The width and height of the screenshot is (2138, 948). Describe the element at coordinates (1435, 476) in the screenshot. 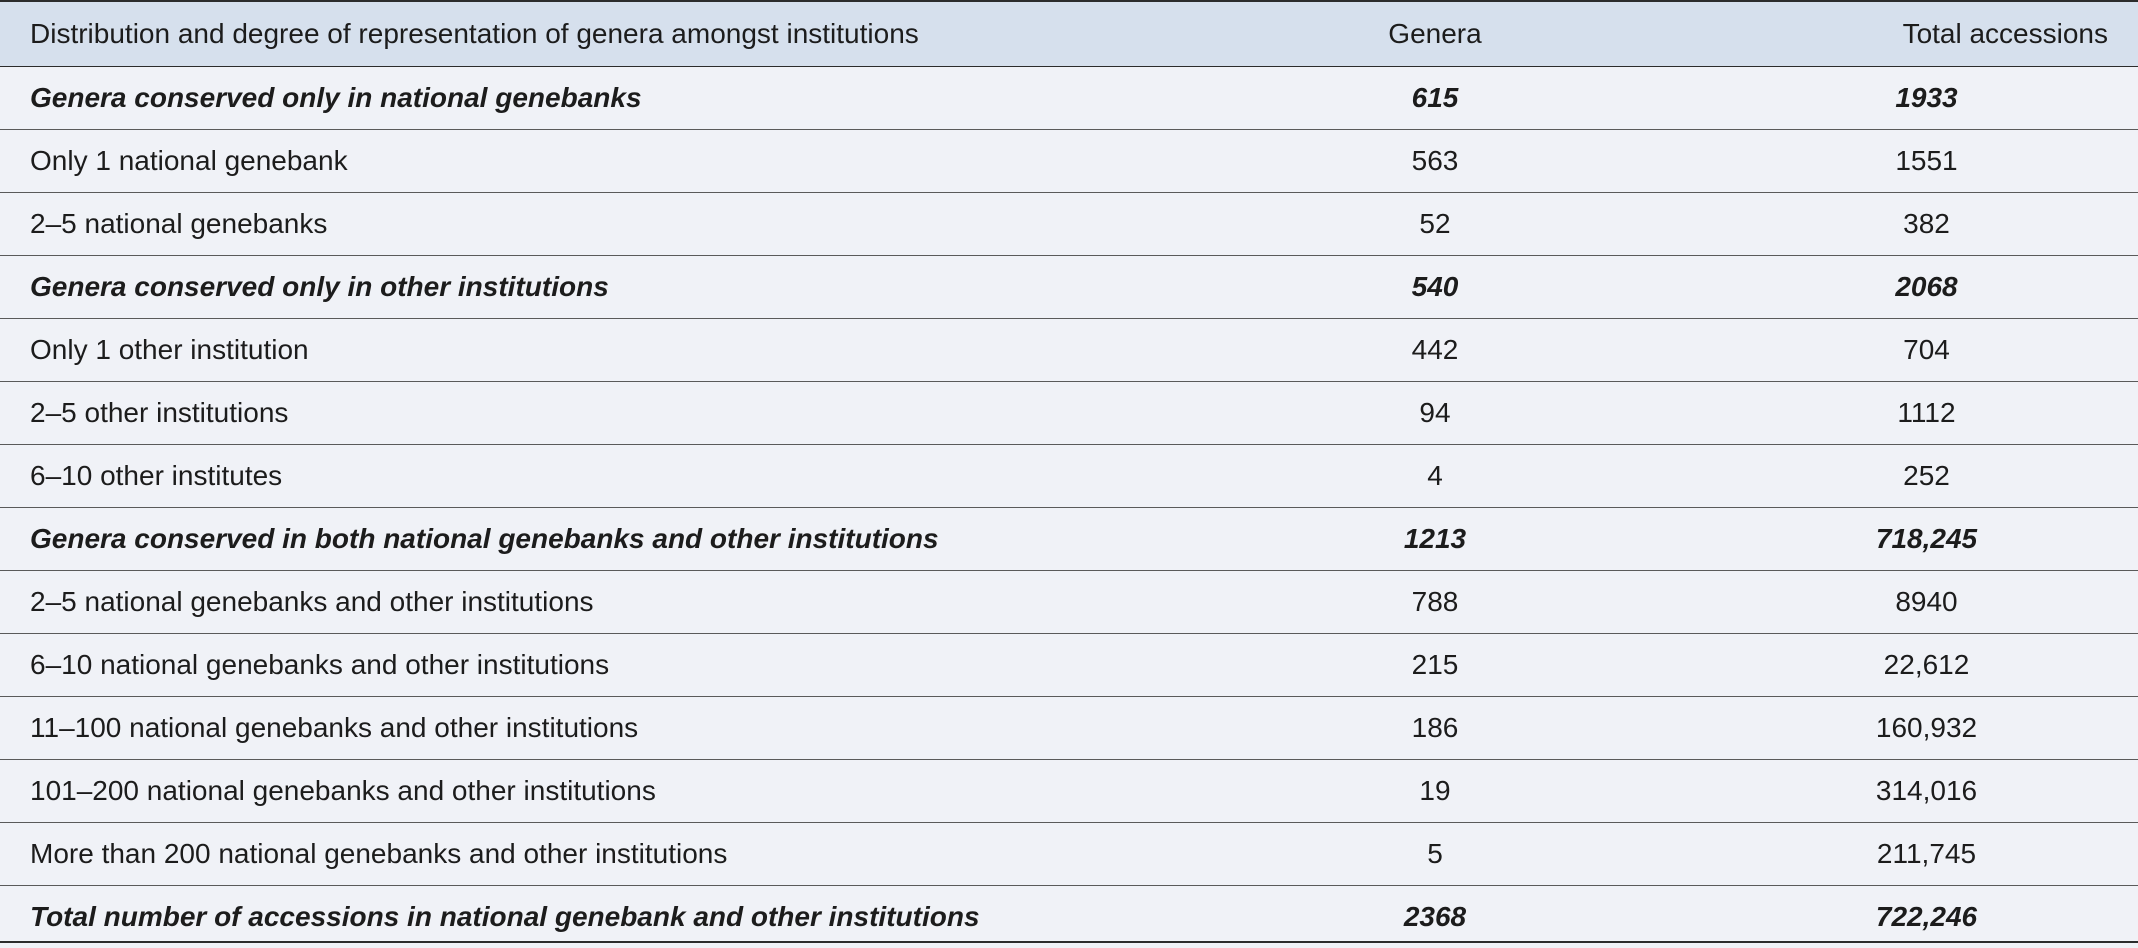

I see `row-genera: 4` at that location.